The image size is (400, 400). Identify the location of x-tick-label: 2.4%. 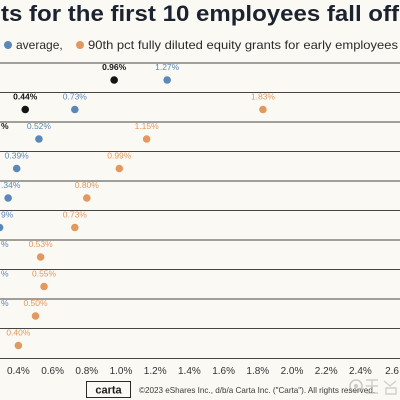
(360, 371).